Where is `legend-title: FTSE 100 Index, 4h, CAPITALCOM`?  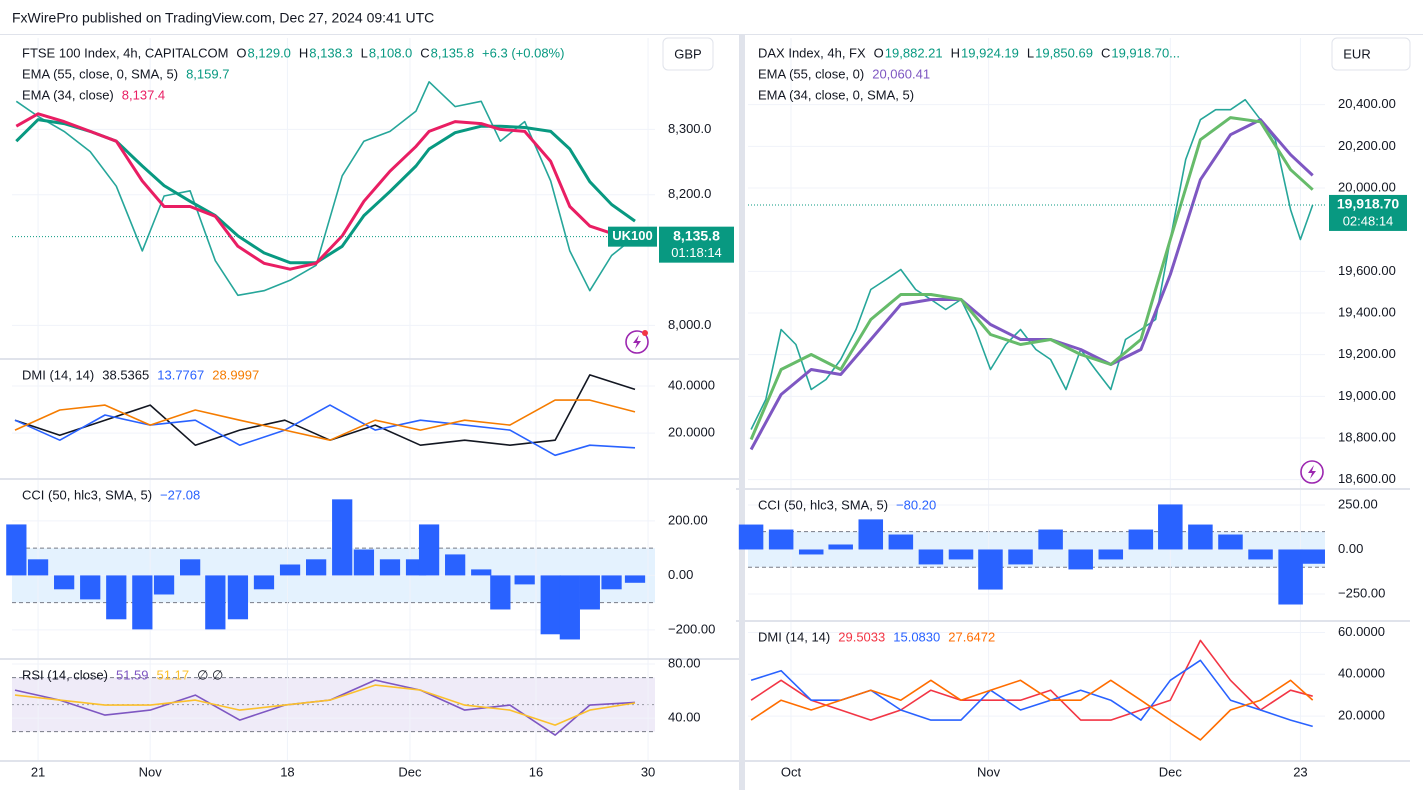 legend-title: FTSE 100 Index, 4h, CAPITALCOM is located at coordinates (125, 52).